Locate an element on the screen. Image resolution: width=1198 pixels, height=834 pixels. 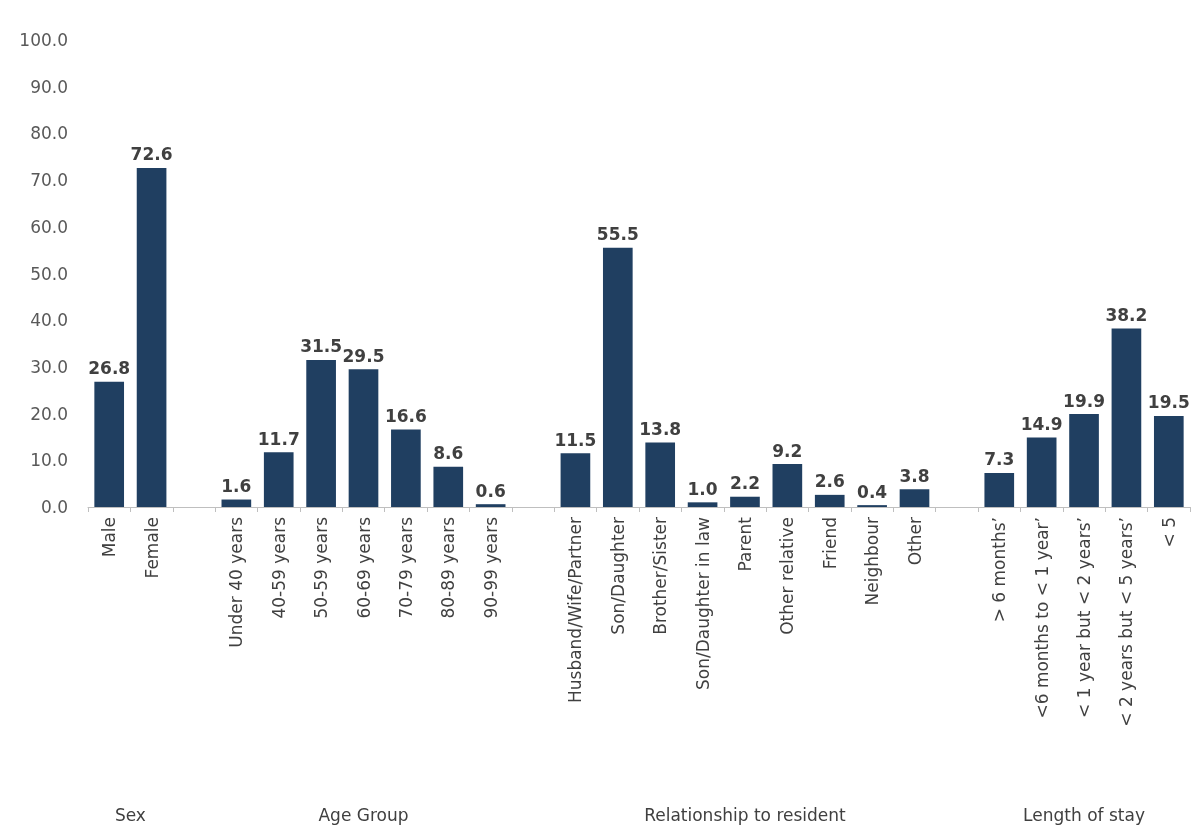
data-label: 38.2 is located at coordinates (1126, 315).